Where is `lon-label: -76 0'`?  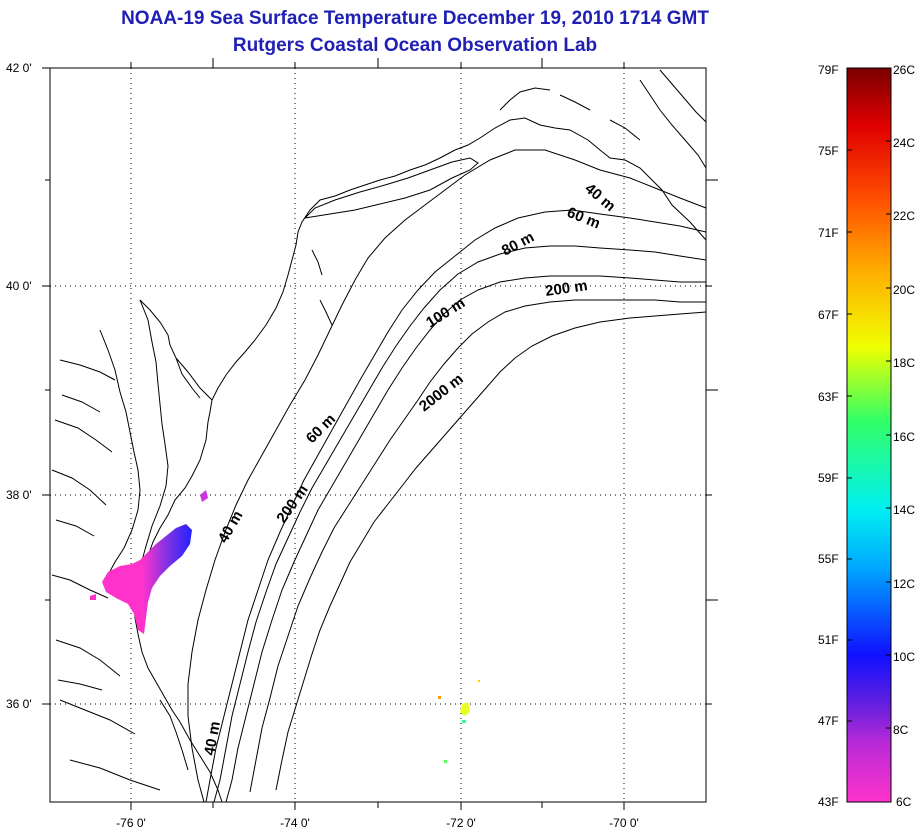
lon-label: -76 0' is located at coordinates (131, 823).